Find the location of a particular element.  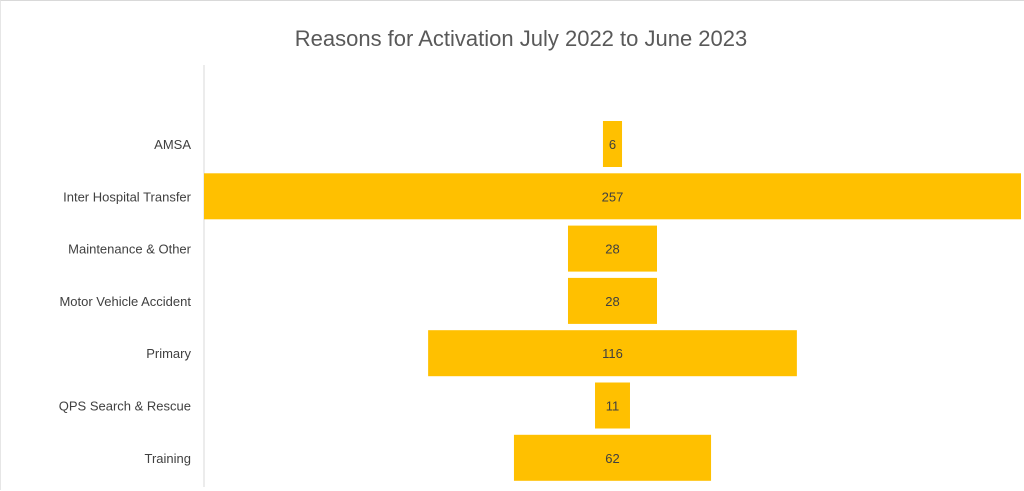

data-label: 116 is located at coordinates (612, 353).